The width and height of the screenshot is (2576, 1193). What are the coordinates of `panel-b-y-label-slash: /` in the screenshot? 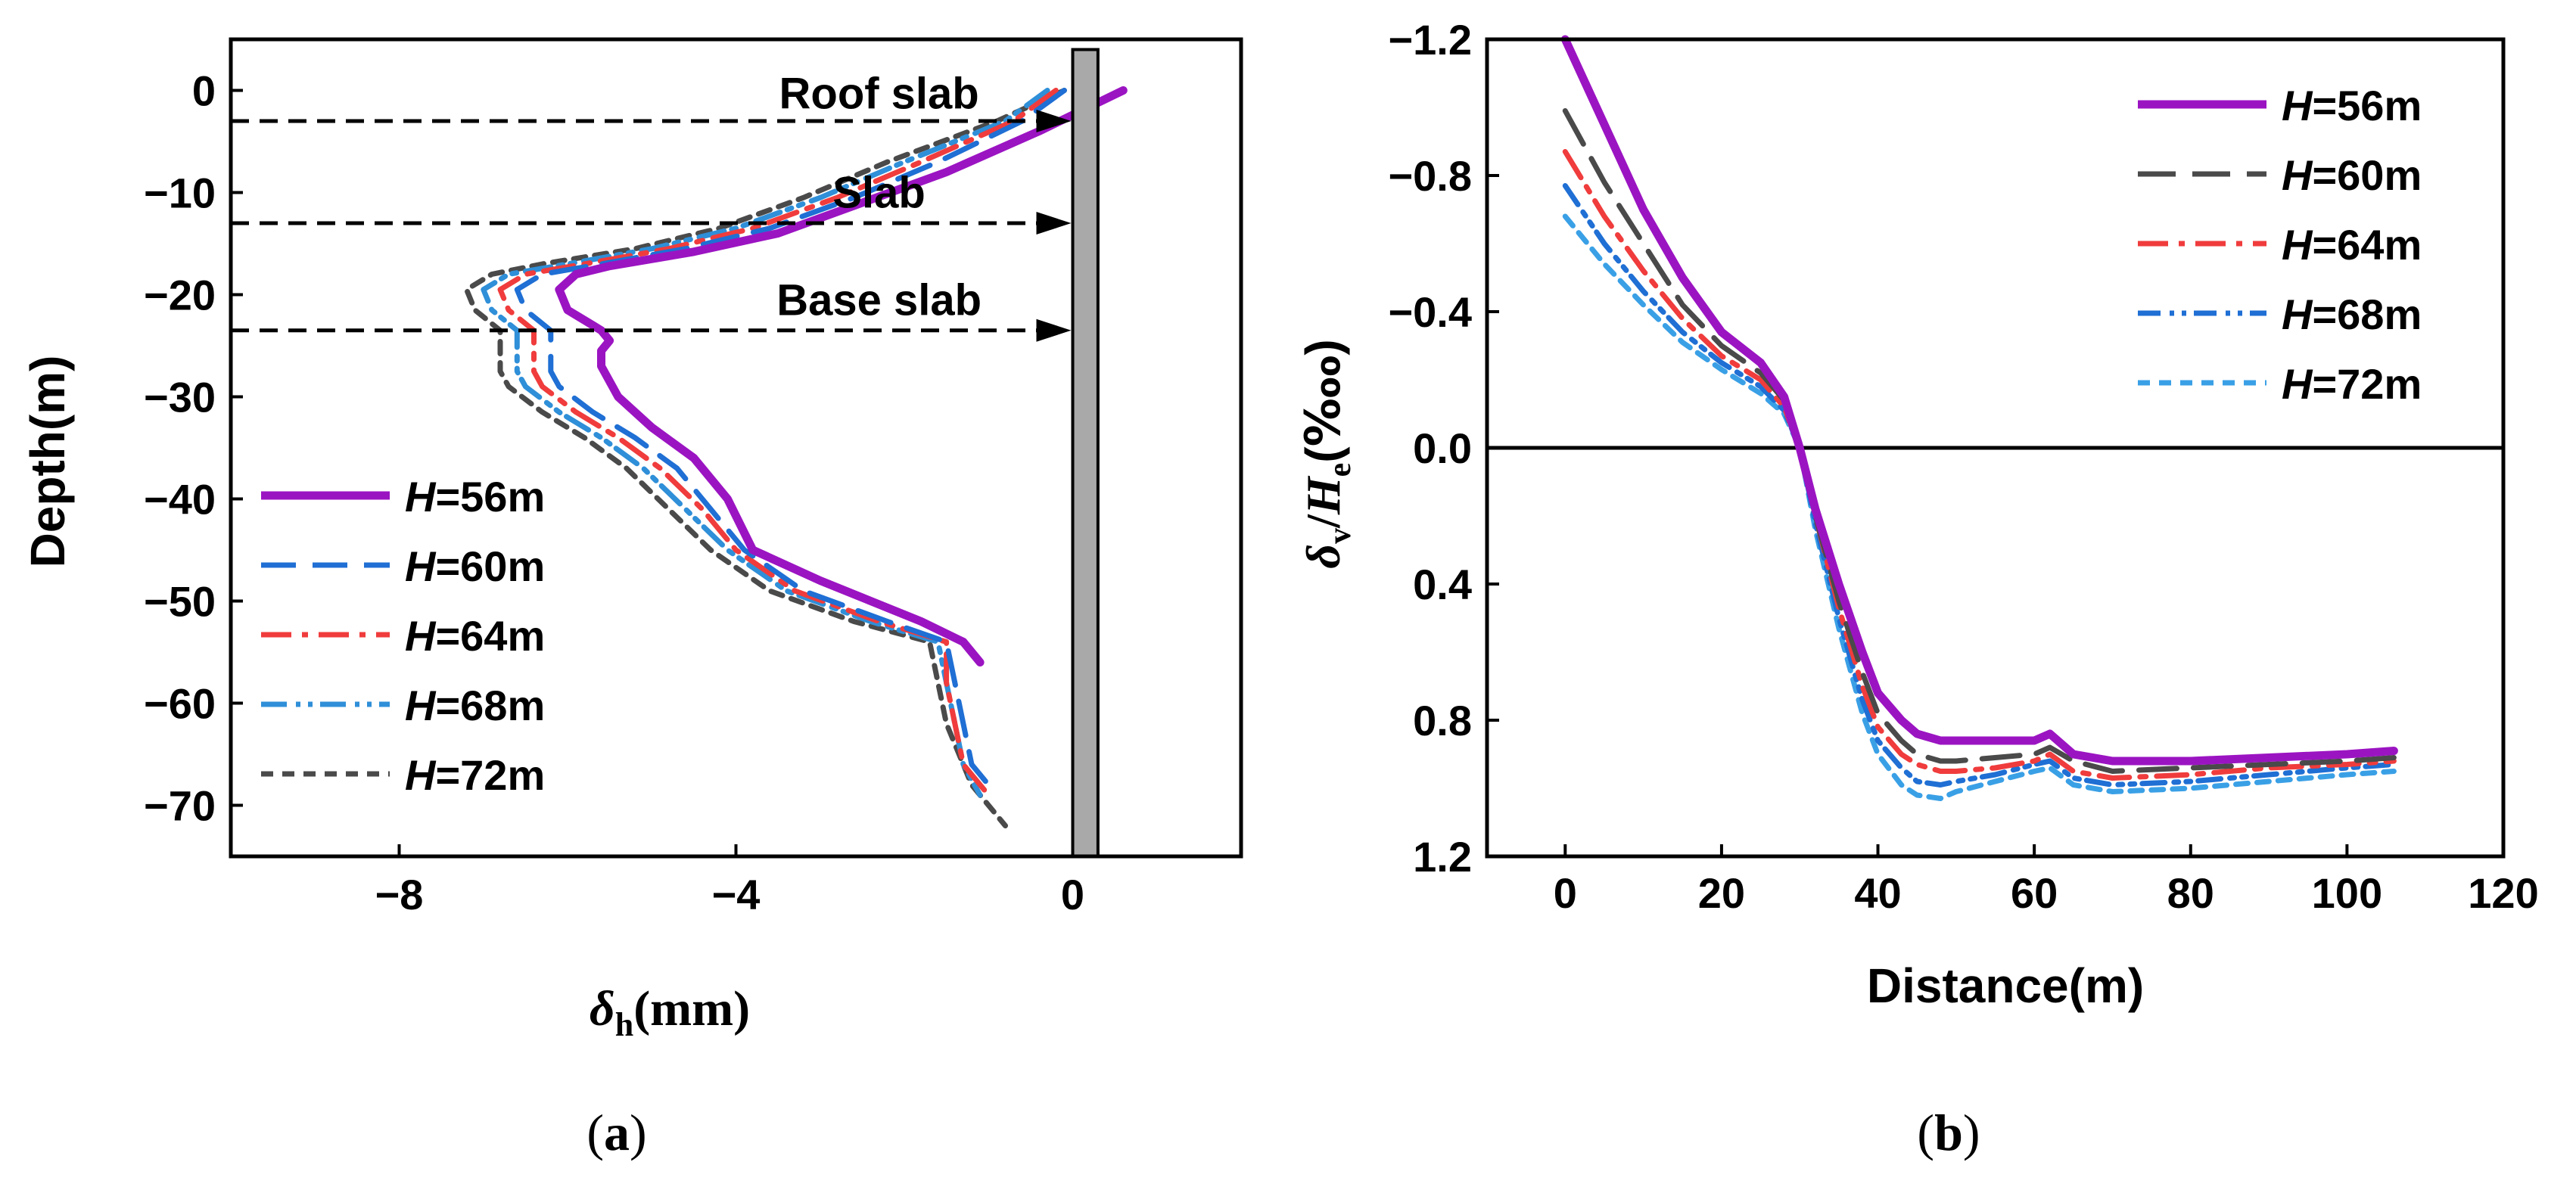 It's located at (1323, 521).